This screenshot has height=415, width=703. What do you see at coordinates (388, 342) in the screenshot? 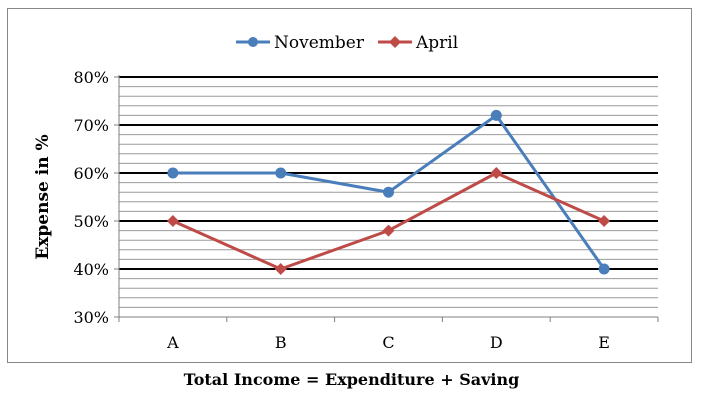
I see `x-tick-label: C` at bounding box center [388, 342].